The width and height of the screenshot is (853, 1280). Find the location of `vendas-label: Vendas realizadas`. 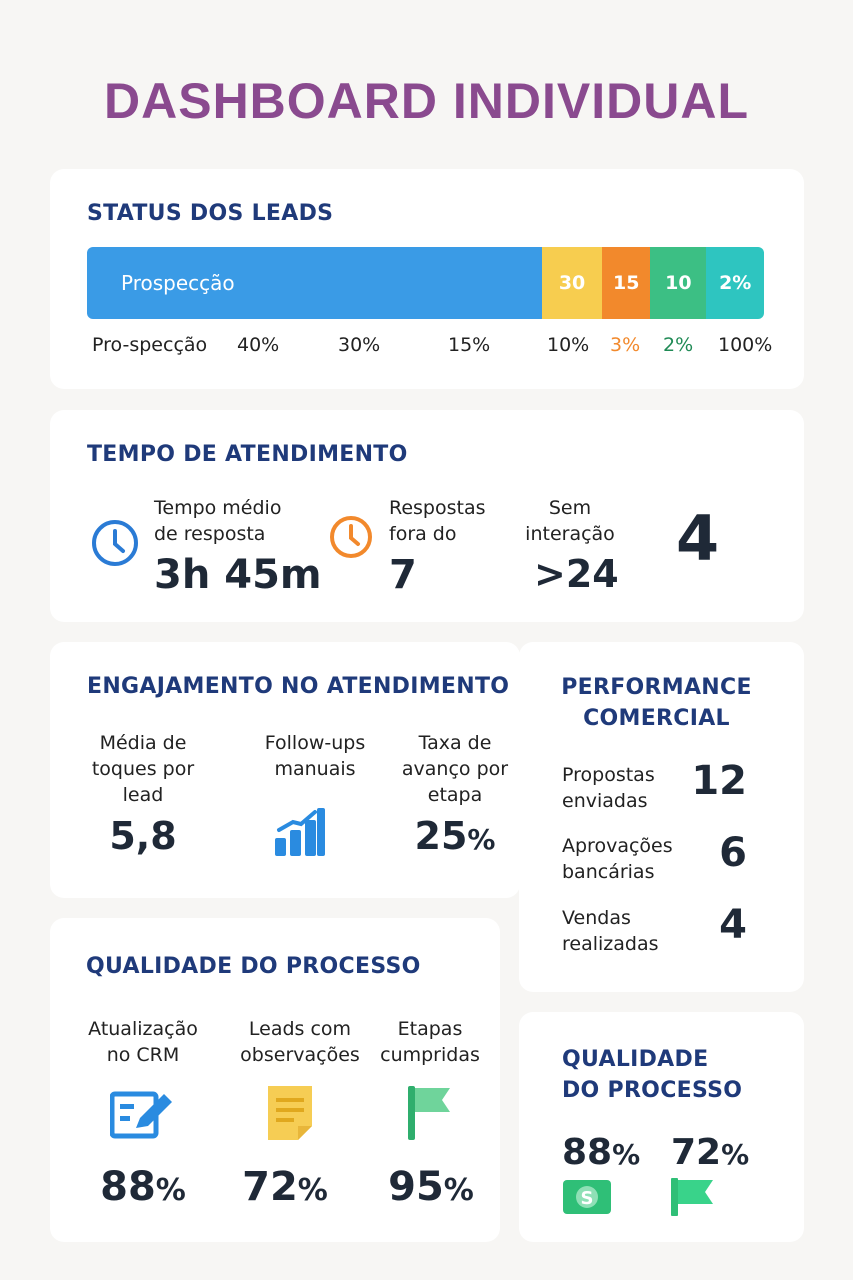

vendas-label: Vendas realizadas is located at coordinates (610, 931).